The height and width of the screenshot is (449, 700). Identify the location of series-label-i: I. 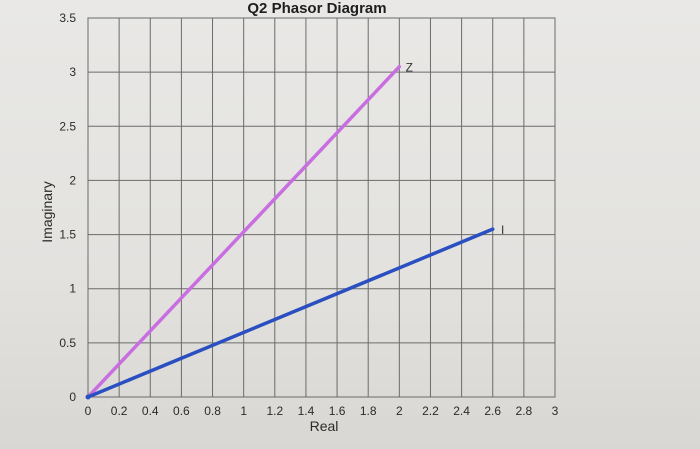
(502, 230).